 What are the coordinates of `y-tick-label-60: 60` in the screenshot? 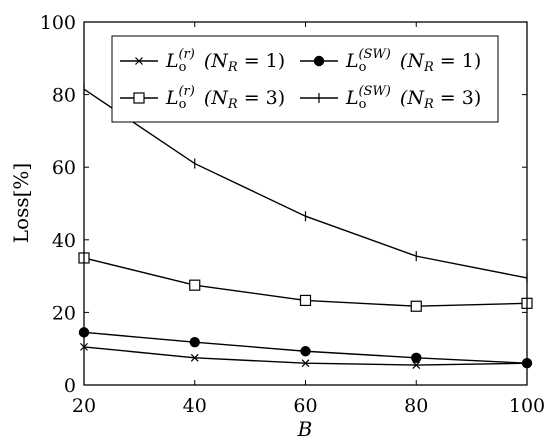 It's located at (64, 168).